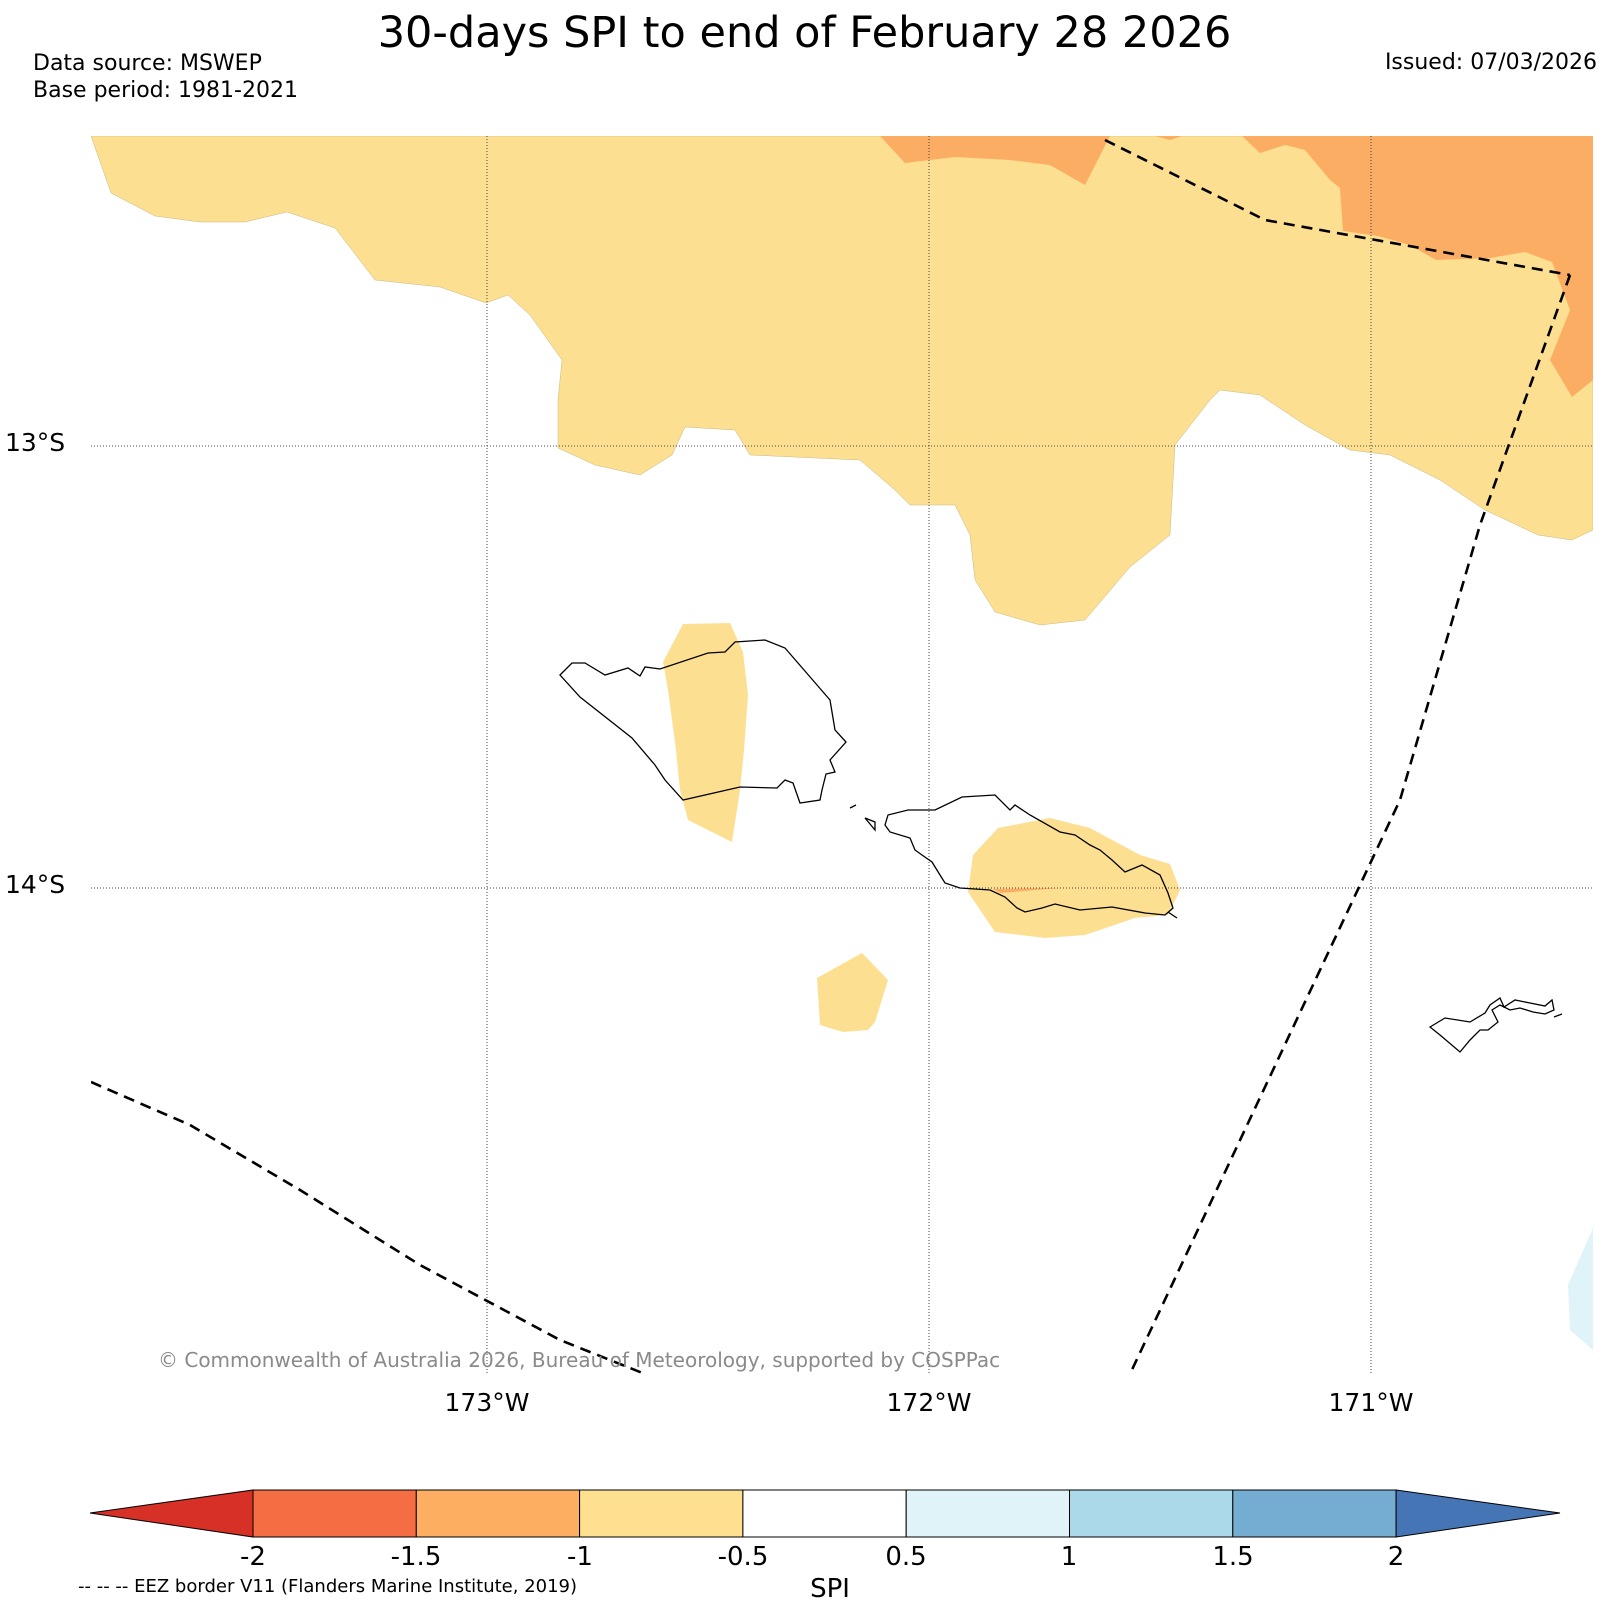 This screenshot has height=1604, width=1609. Describe the element at coordinates (705, 732) in the screenshot. I see `spi-area-upolu-west` at that location.